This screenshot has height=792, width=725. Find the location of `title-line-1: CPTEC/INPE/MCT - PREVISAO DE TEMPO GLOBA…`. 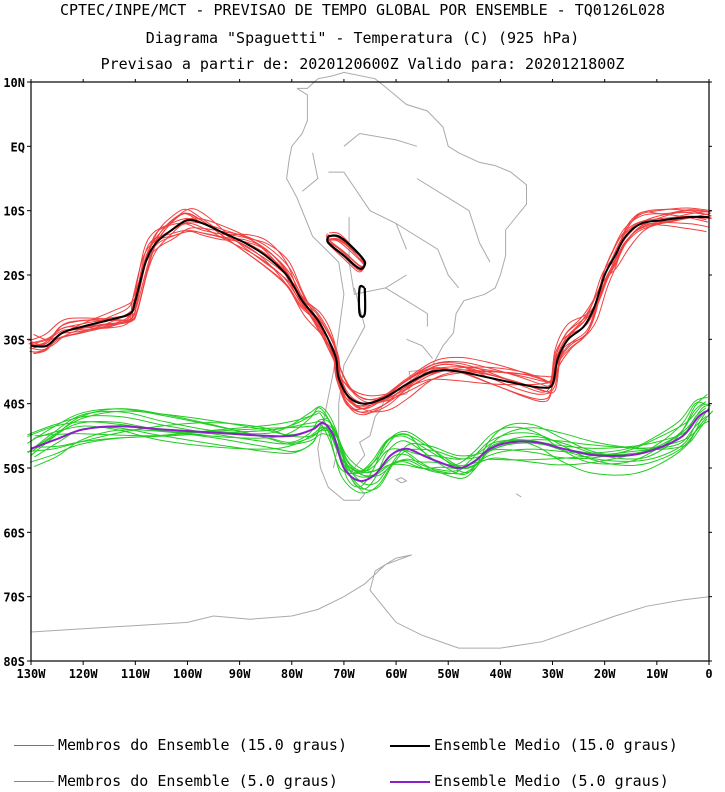

title-line-1: CPTEC/INPE/MCT - PREVISAO DE TEMPO GLOBA… is located at coordinates (362, 10).